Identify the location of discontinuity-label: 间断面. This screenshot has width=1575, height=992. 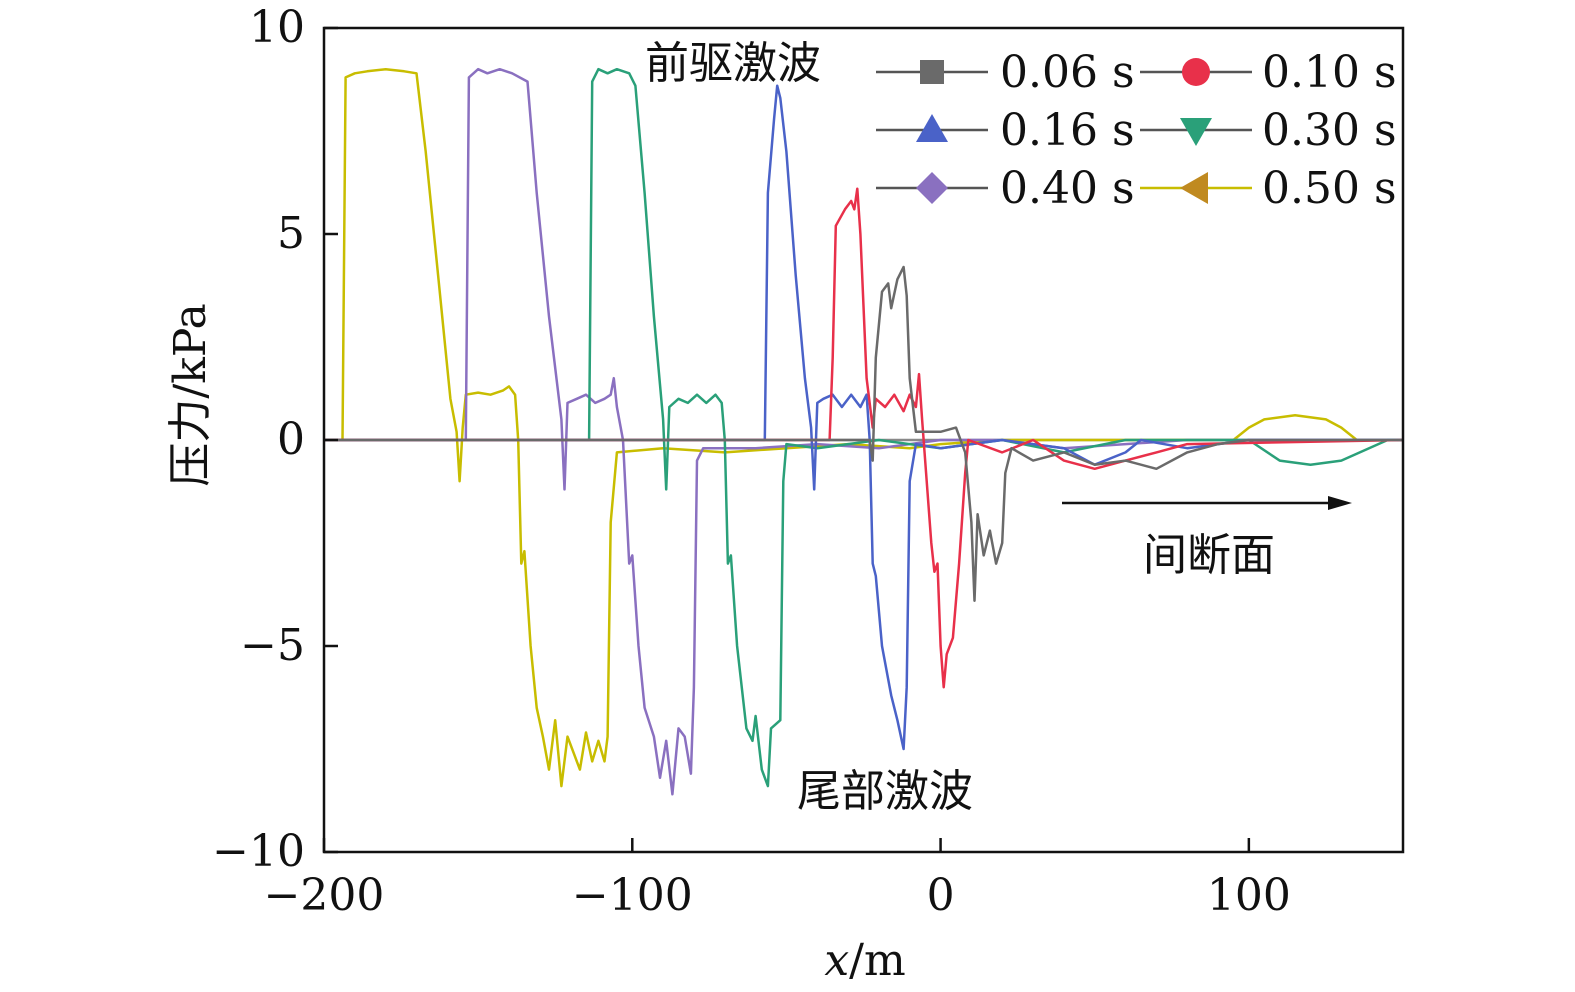
(1209, 555).